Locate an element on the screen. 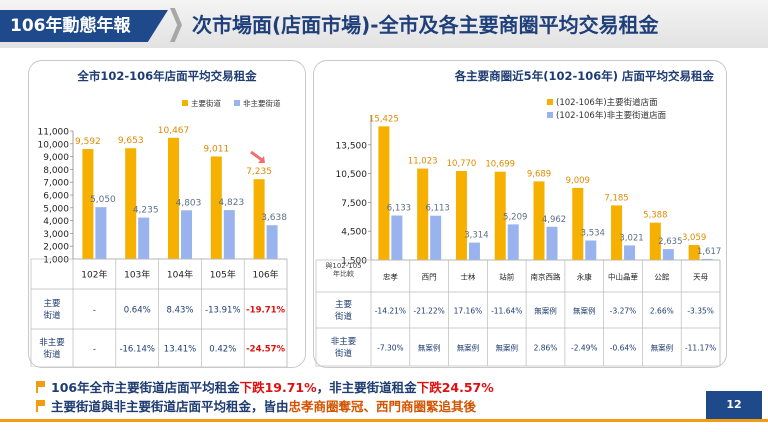 The image size is (768, 432). table-cell: -2.49% is located at coordinates (584, 348).